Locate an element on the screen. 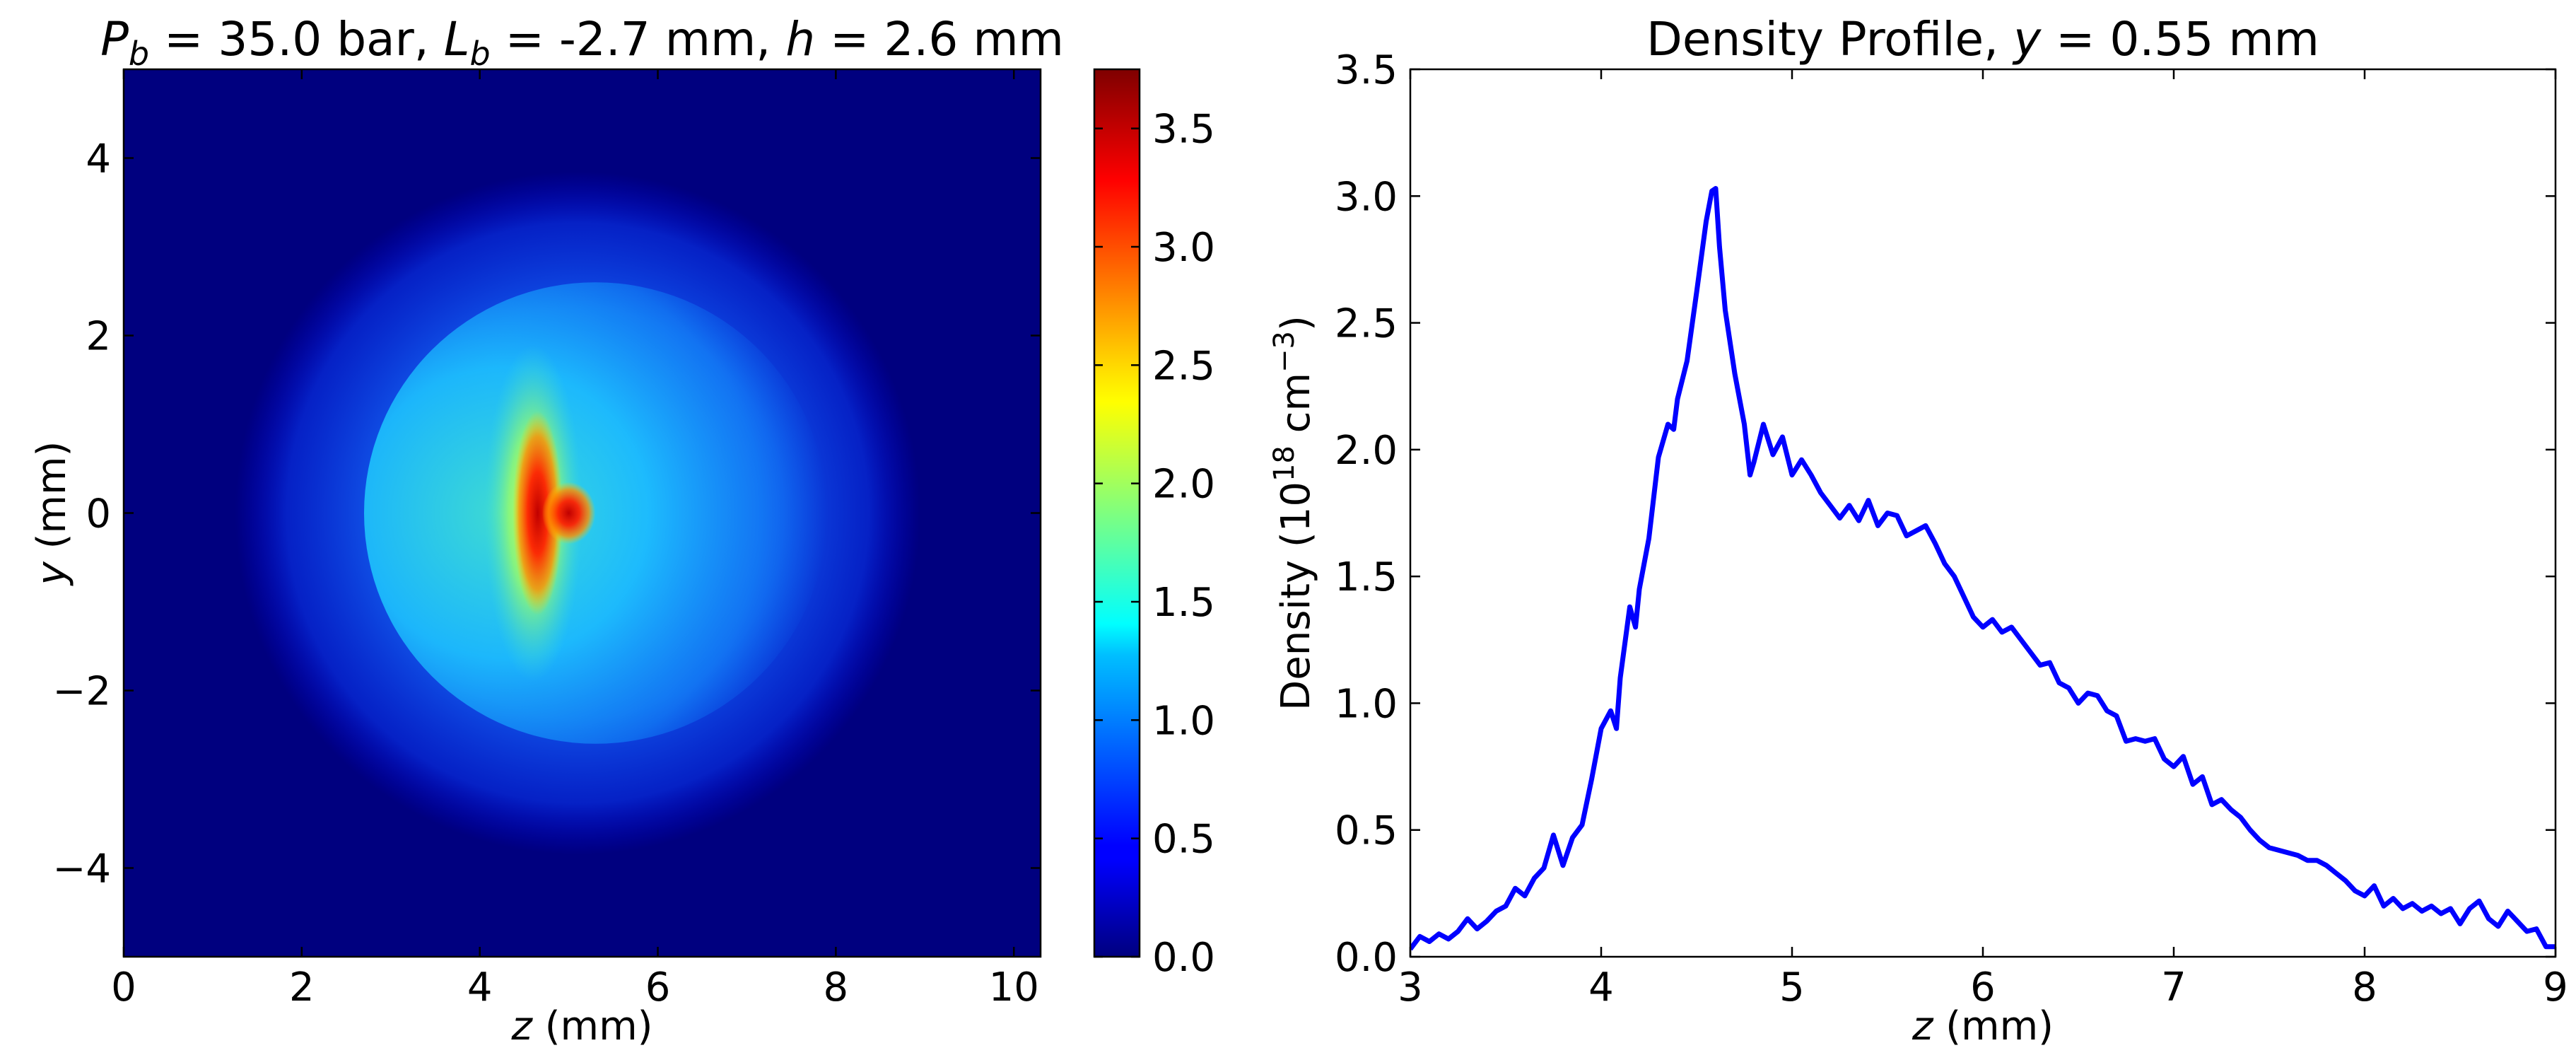 This screenshot has height=1060, width=2576. density-profile-y-axis-exponent: 18 is located at coordinates (1284, 463).